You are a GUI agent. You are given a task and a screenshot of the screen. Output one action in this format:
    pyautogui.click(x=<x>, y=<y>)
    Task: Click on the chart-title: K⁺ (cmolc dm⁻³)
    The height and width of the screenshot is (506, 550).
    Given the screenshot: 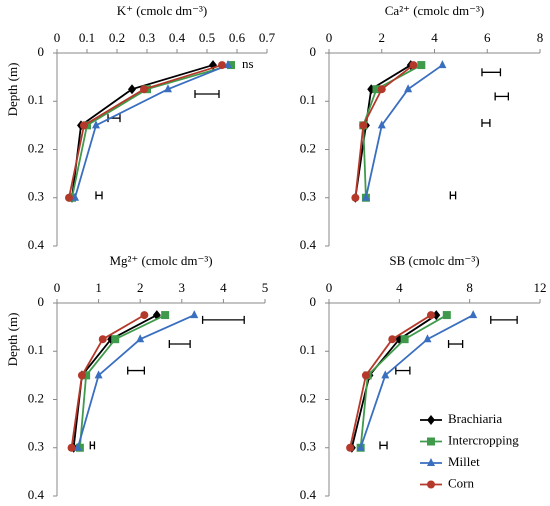 What is the action you would take?
    pyautogui.click(x=162, y=10)
    